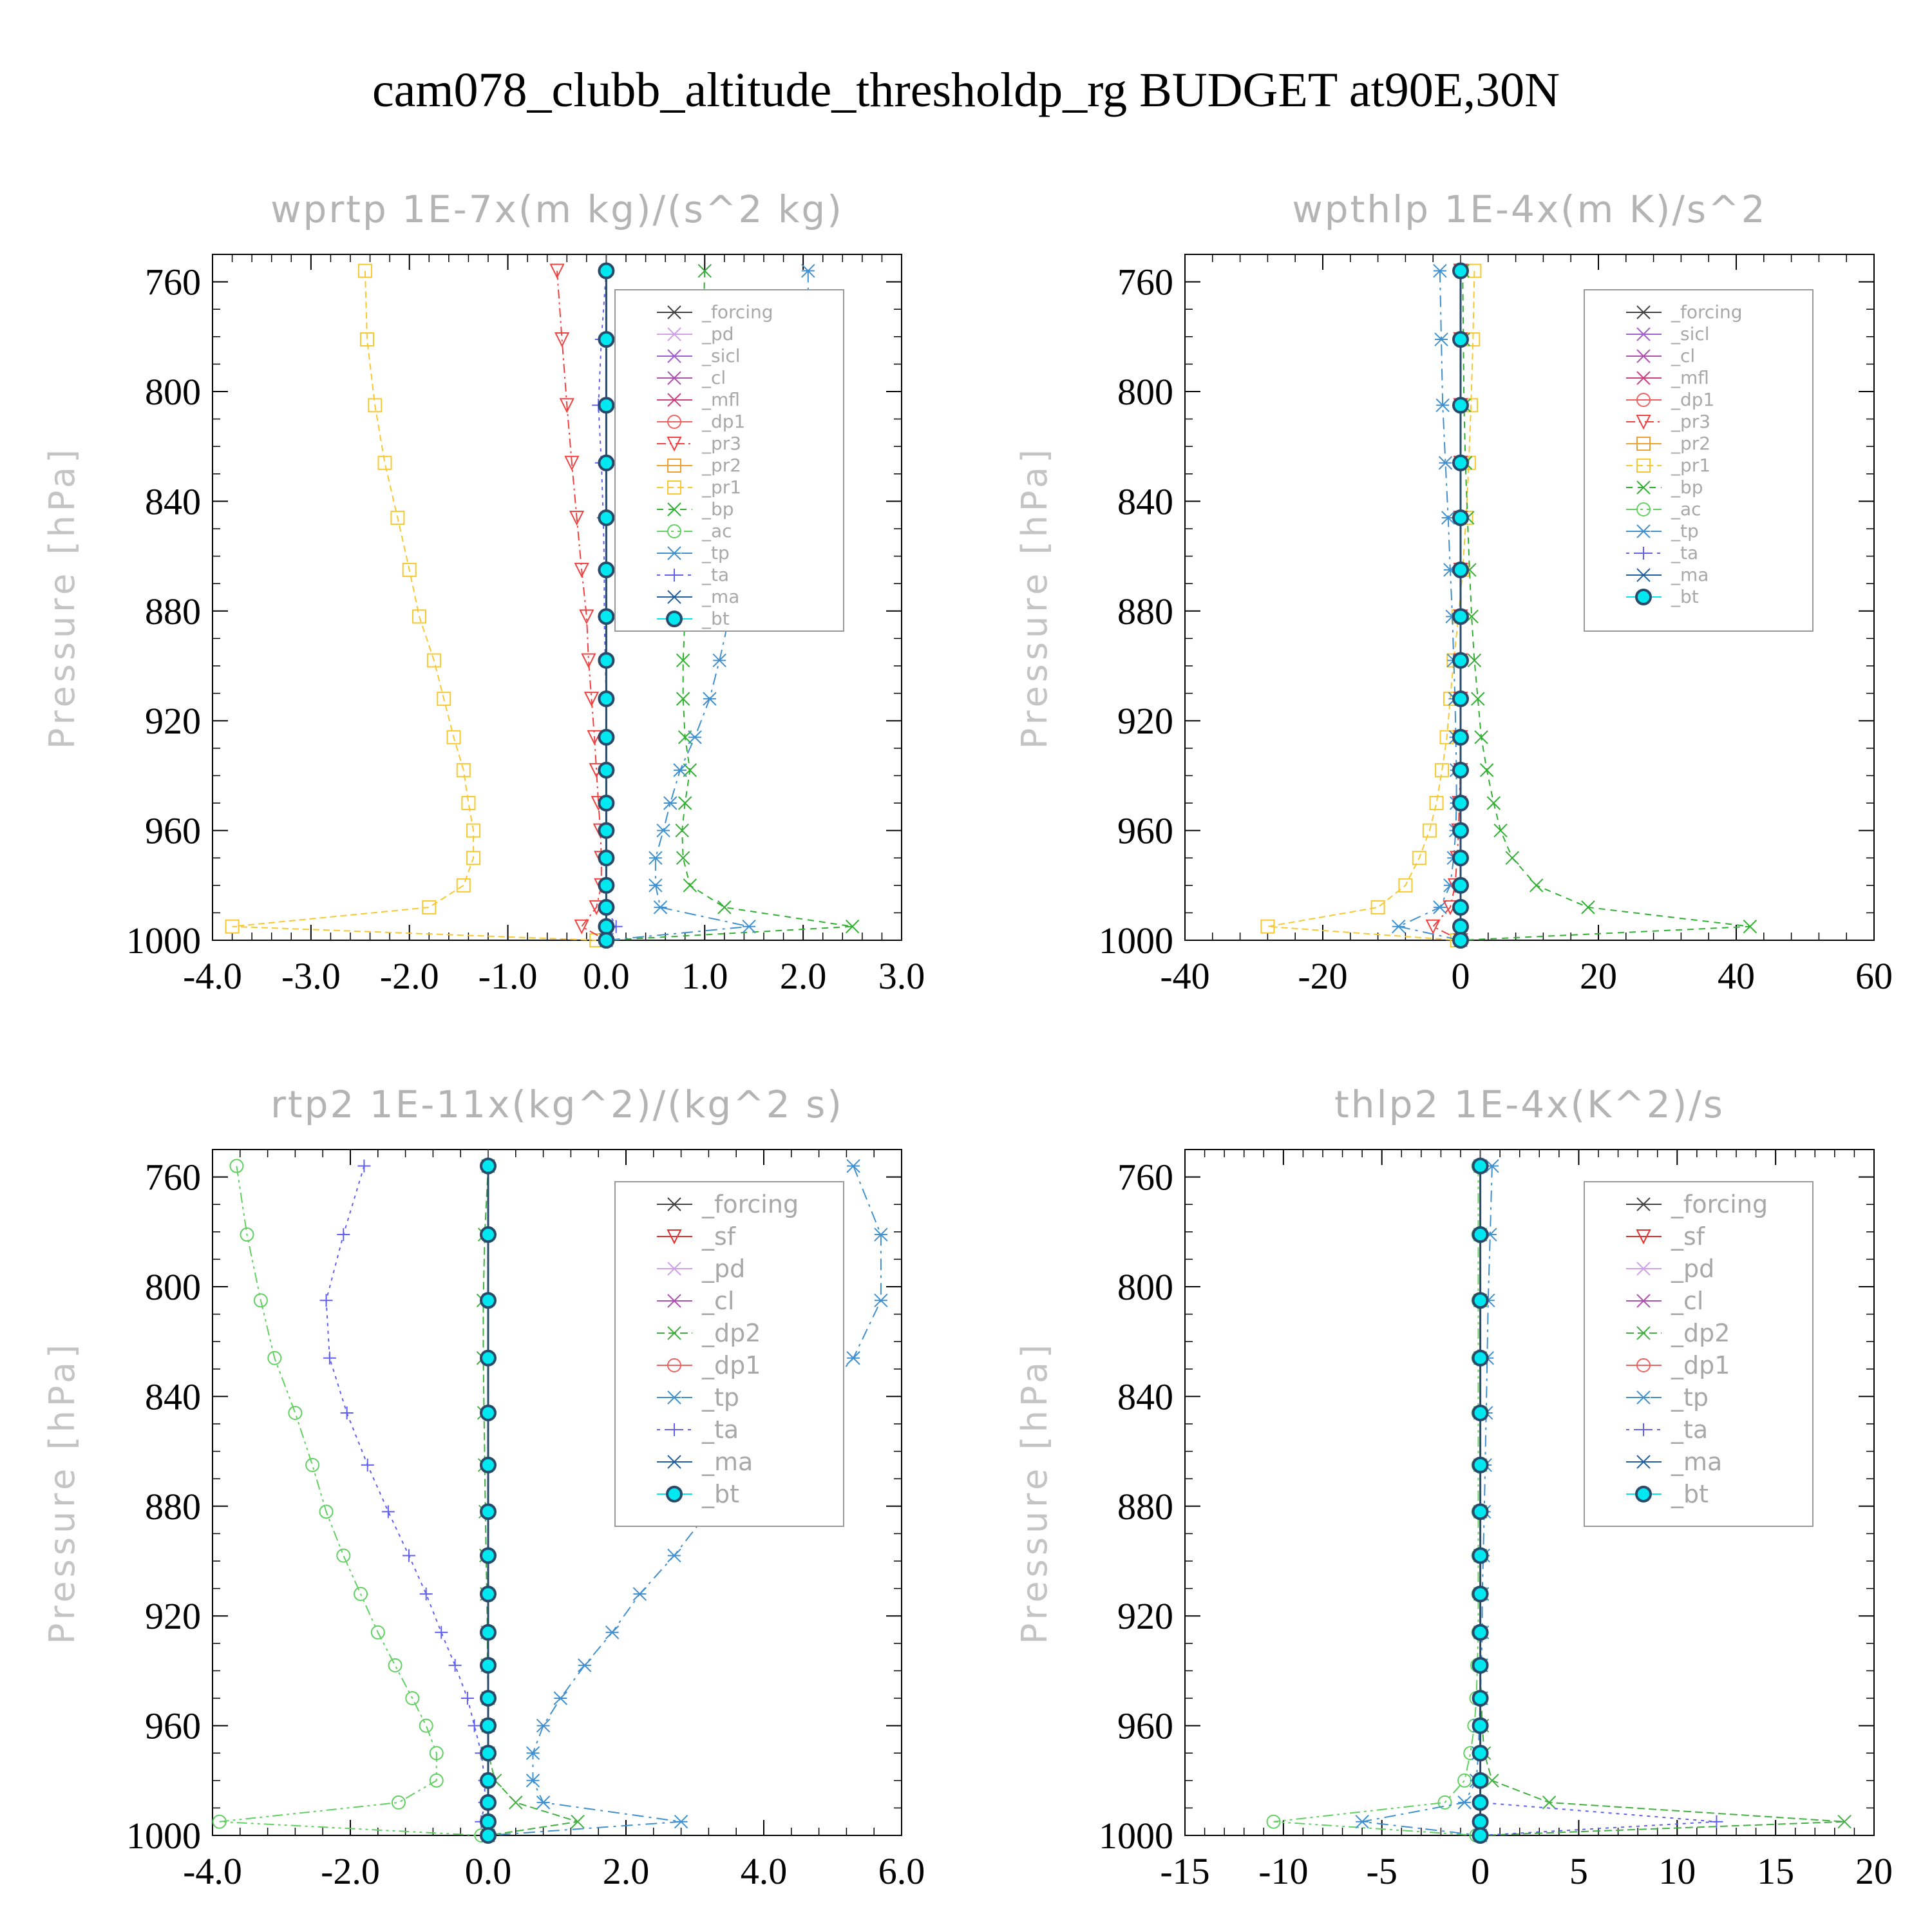  I want to click on x-tick-label: 5, so click(1578, 1871).